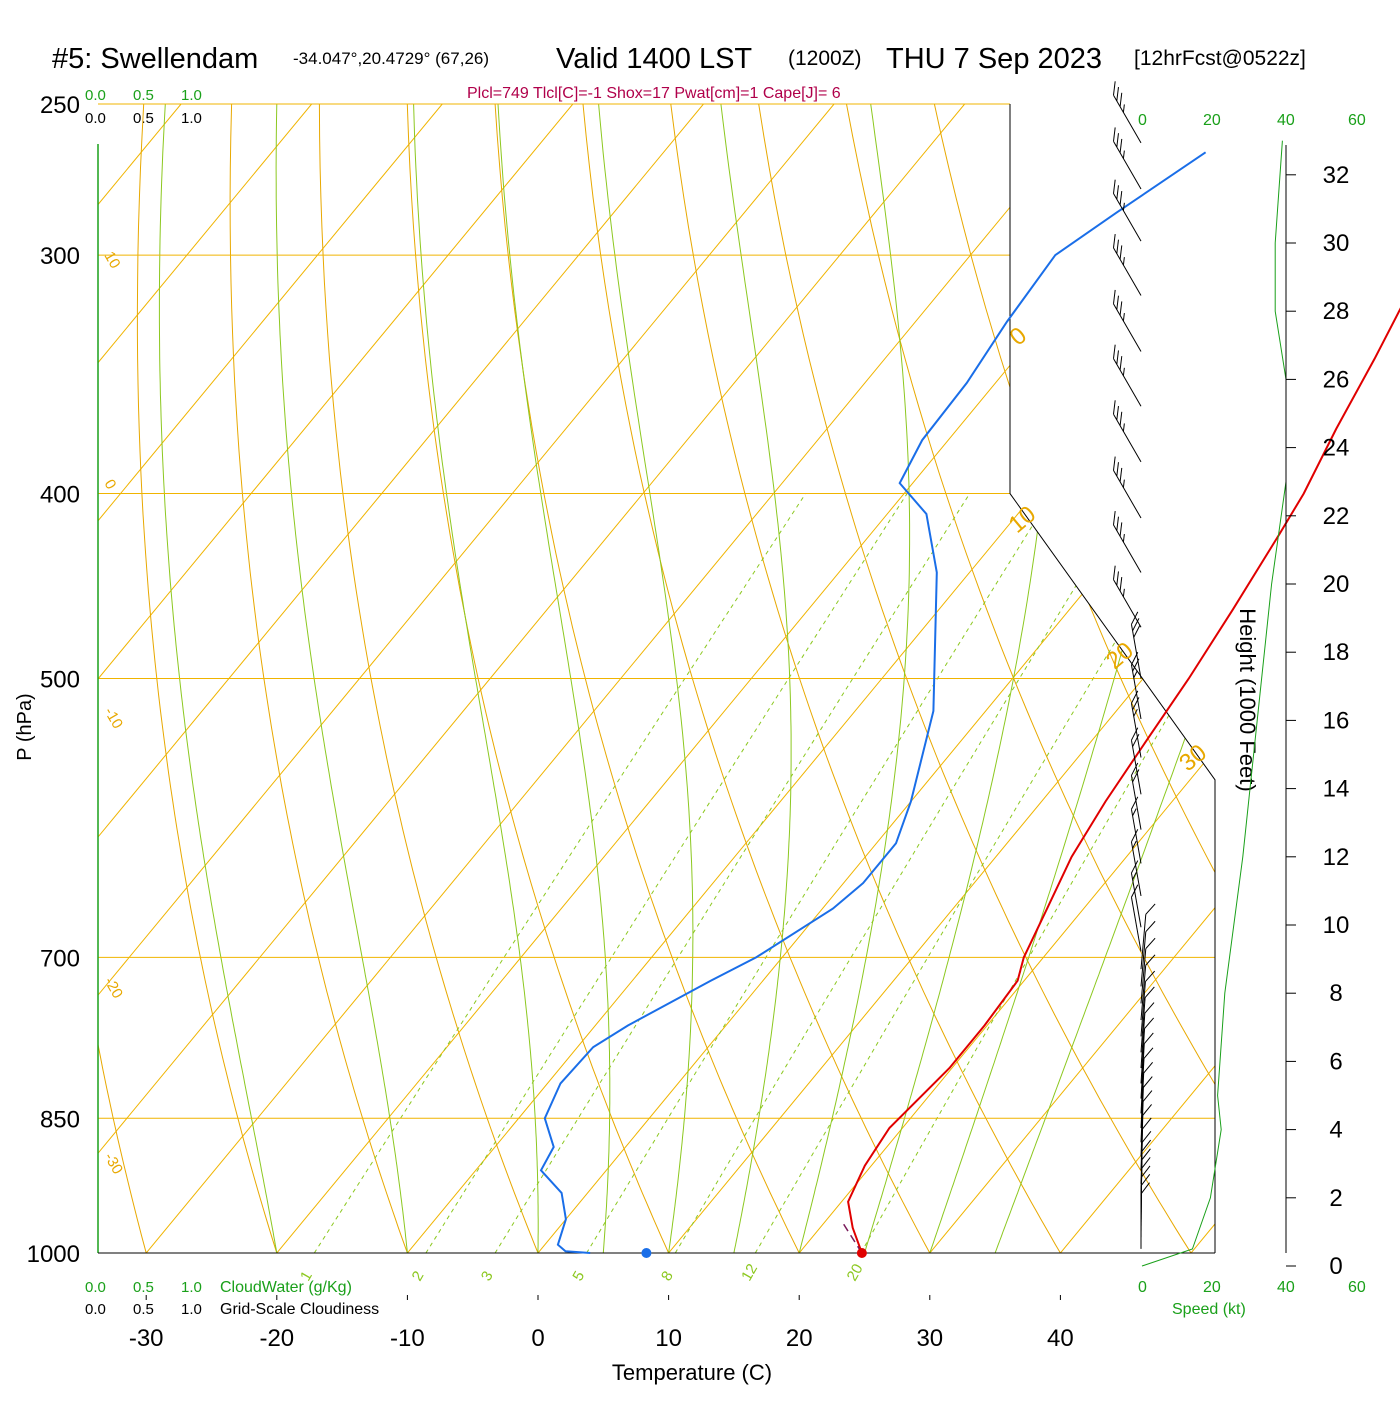 The height and width of the screenshot is (1405, 1400). What do you see at coordinates (1336, 720) in the screenshot?
I see `height-tick-label: 16` at bounding box center [1336, 720].